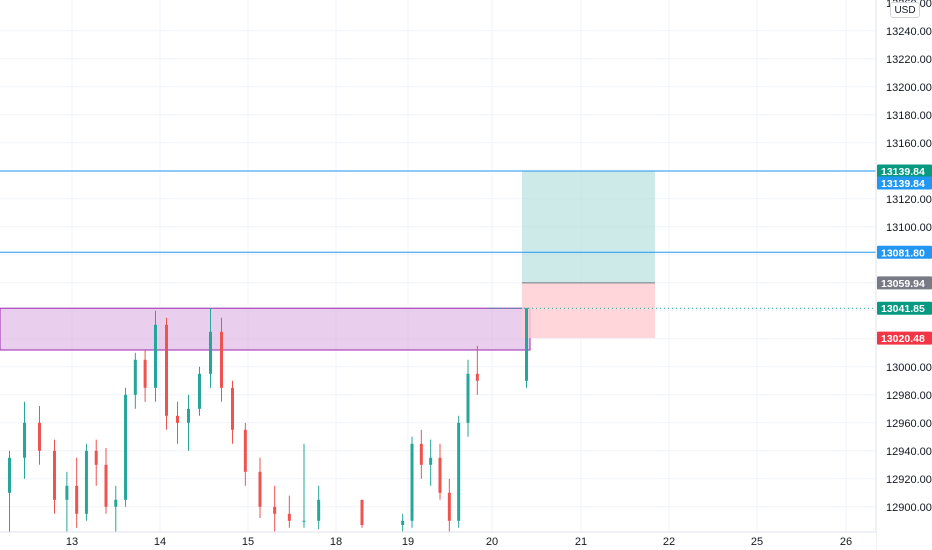  I want to click on time-axis: 13 14 15 18 19 20 21 22 25 26, so click(438, 540).